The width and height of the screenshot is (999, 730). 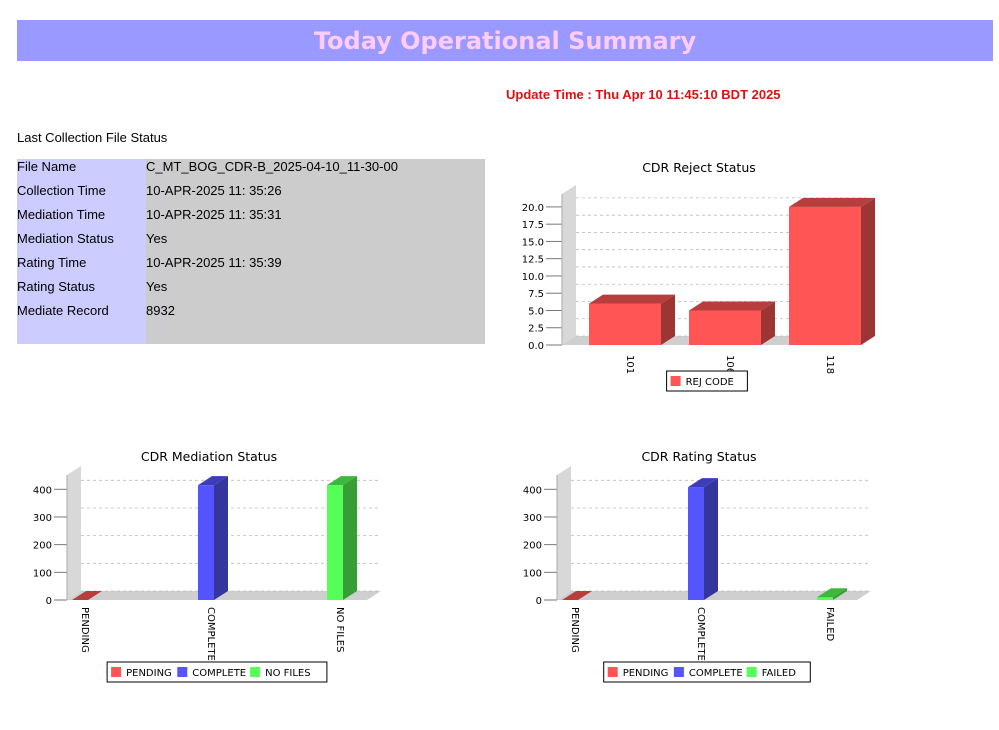 What do you see at coordinates (536, 346) in the screenshot?
I see `y-tick-label: 0.0` at bounding box center [536, 346].